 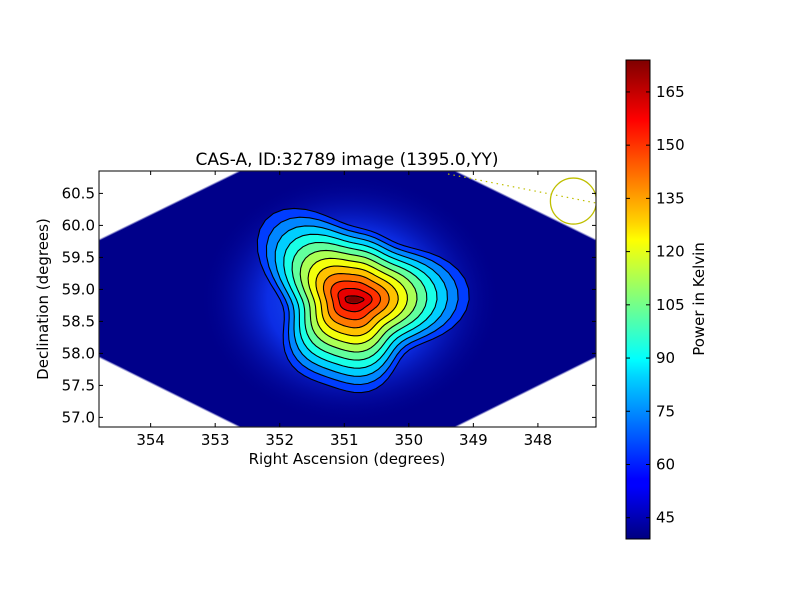 I want to click on colorbar-ticks: 45 60 75 90 105 120 135 150 165, so click(x=655, y=305).